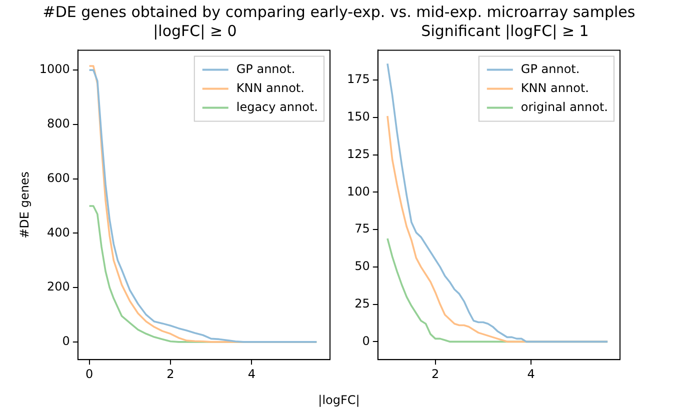 This screenshot has width=678, height=419. What do you see at coordinates (358, 191) in the screenshot?
I see `y-tick-label: 100` at bounding box center [358, 191].